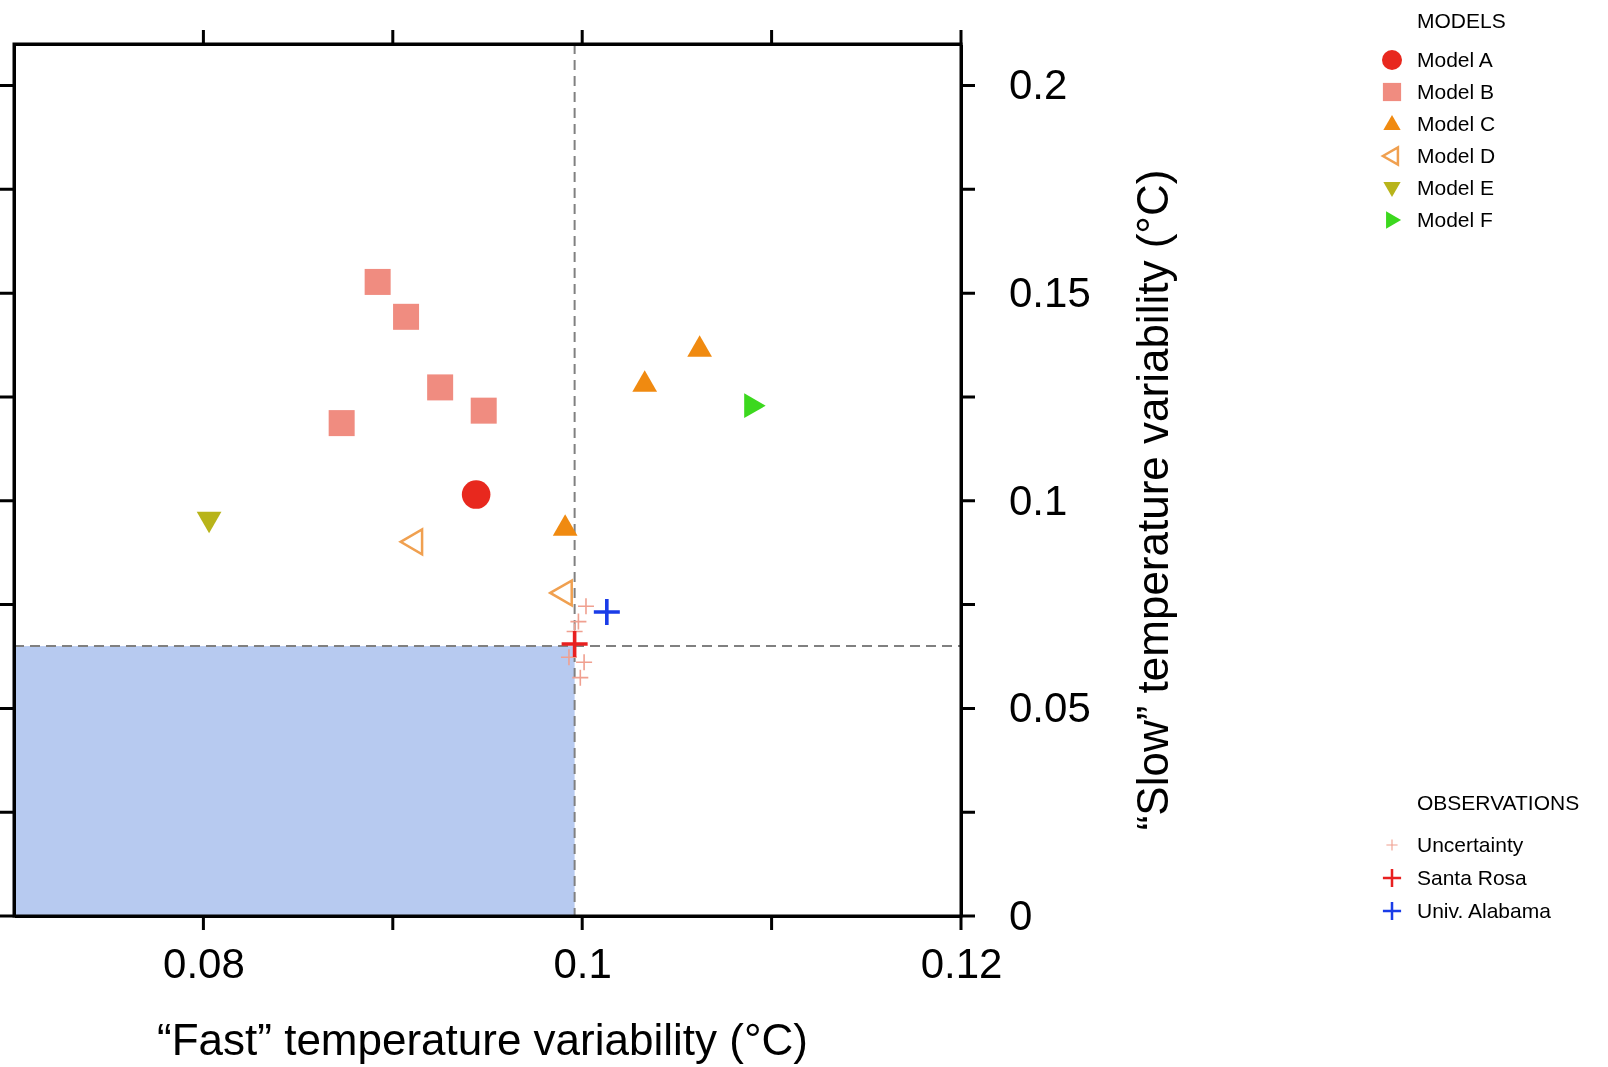 The width and height of the screenshot is (1608, 1067). Describe the element at coordinates (1498, 802) in the screenshot. I see `text: OBSERVATIONS` at that location.